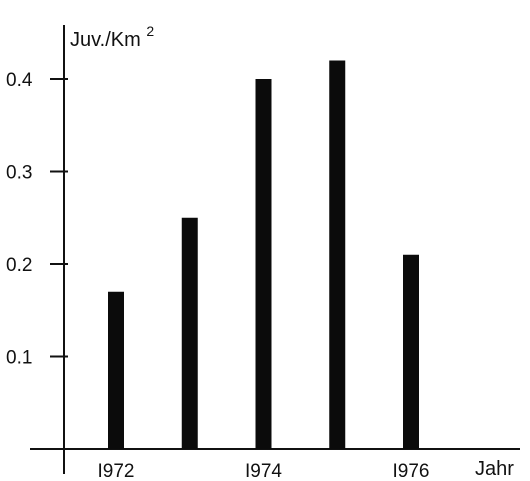 Image resolution: width=530 pixels, height=481 pixels. I want to click on y-axis-label-base: Juv./Km, so click(105, 40).